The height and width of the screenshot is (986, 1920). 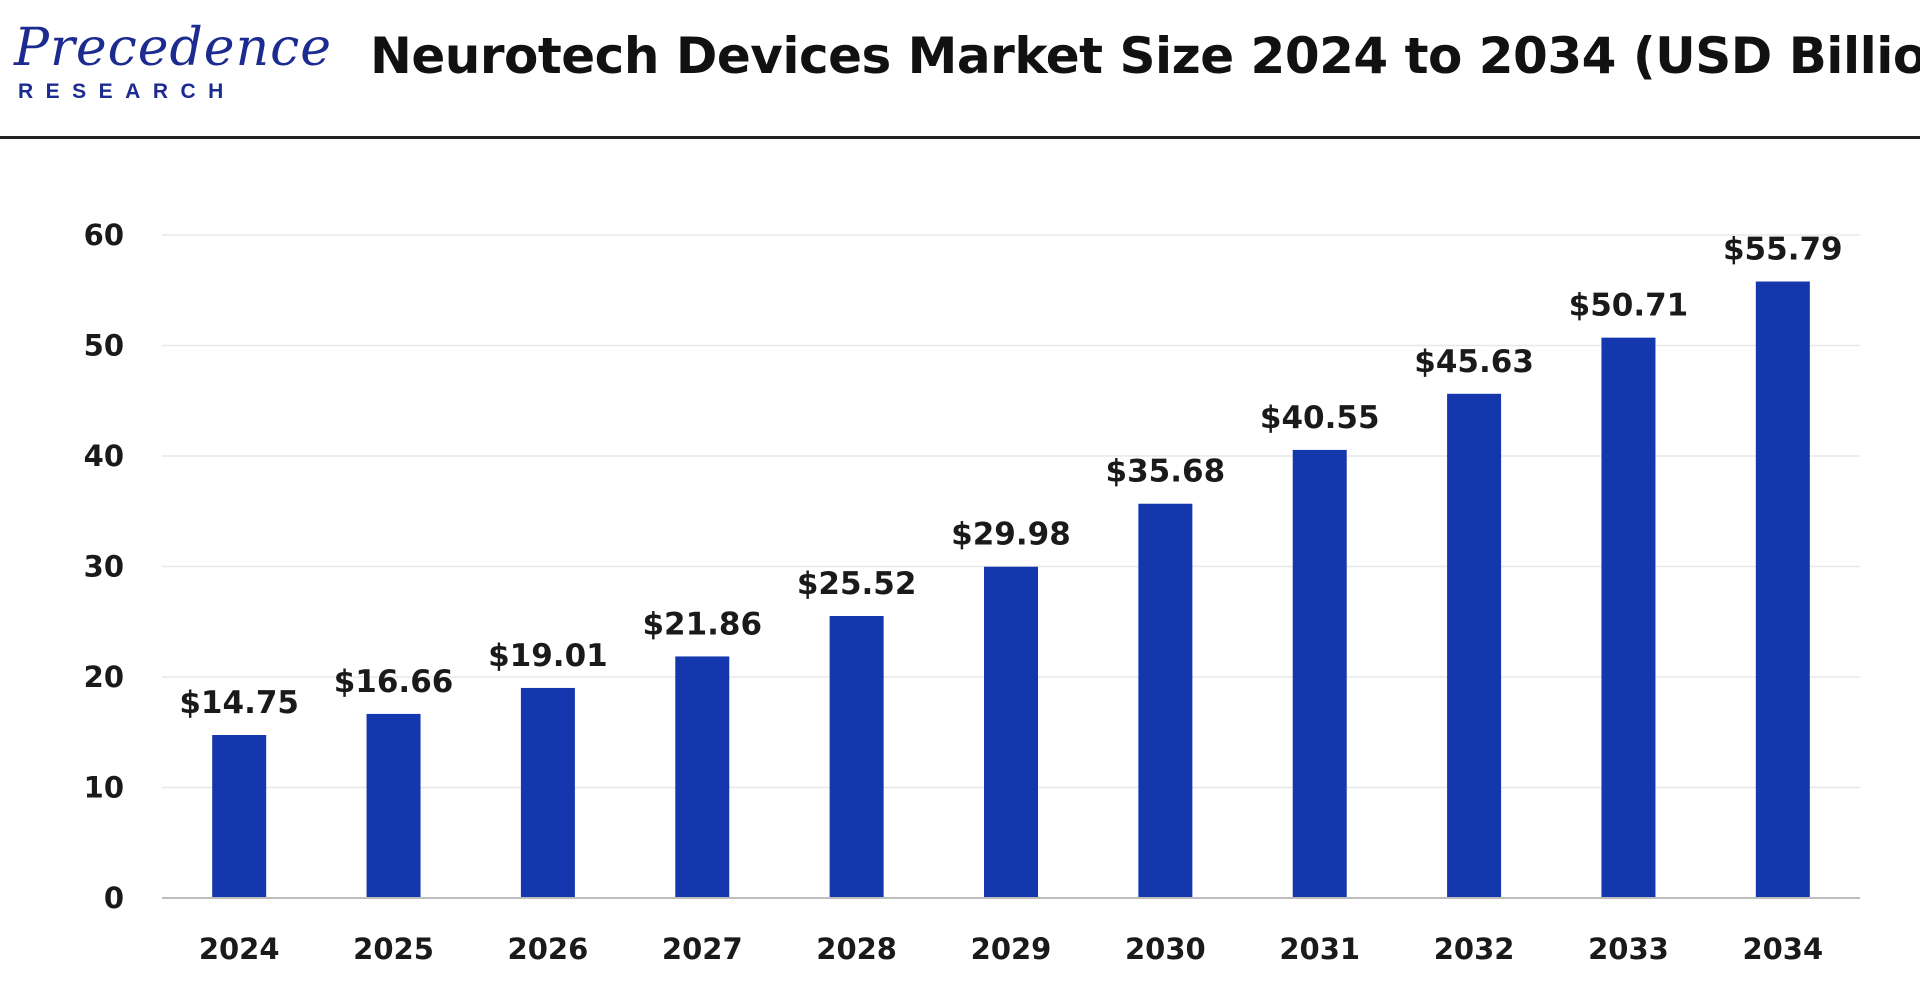 I want to click on bar-2033, so click(x=1628, y=617).